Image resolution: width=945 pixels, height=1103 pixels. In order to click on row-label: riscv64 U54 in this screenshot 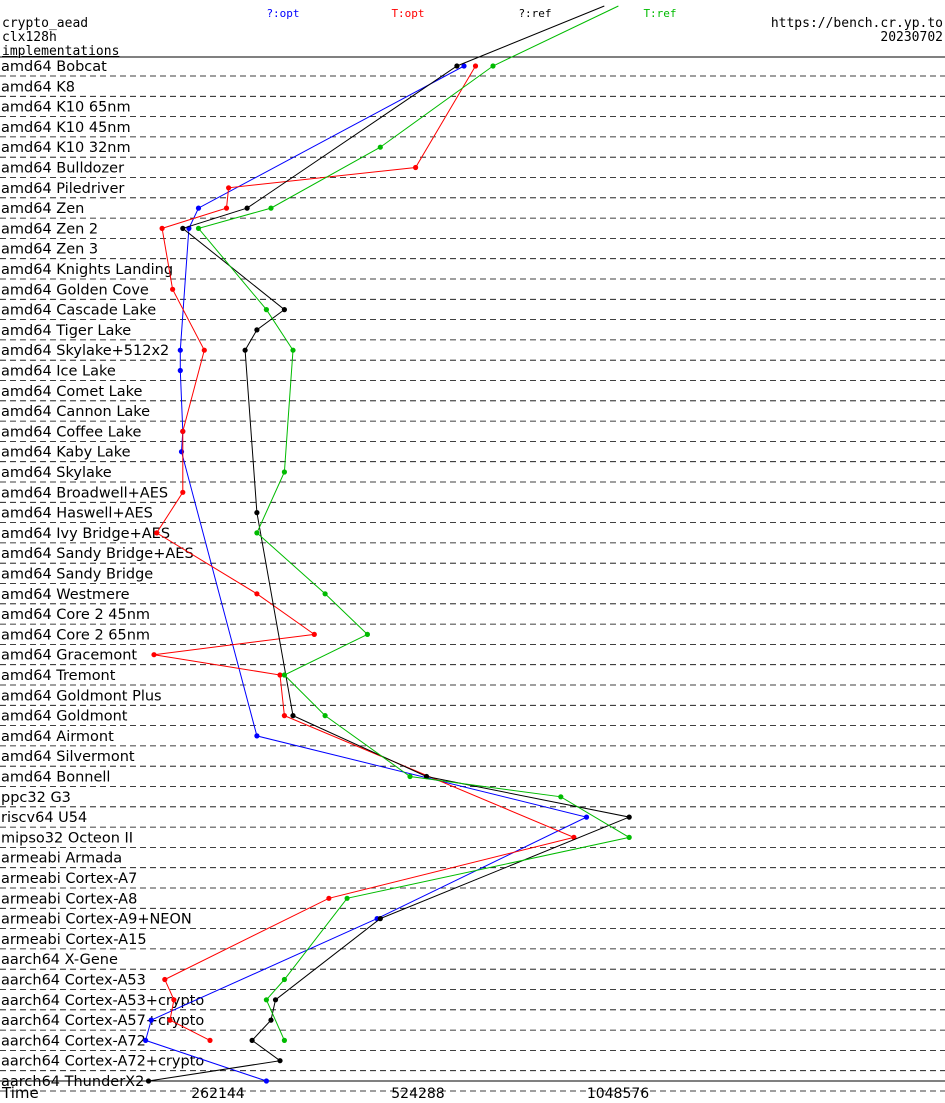, I will do `click(44, 818)`.